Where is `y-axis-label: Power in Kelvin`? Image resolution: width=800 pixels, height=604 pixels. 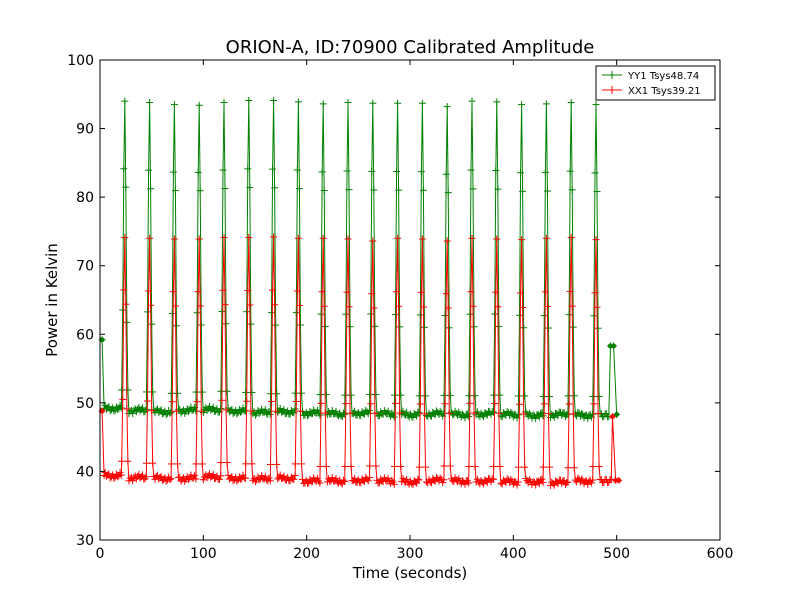 y-axis-label: Power in Kelvin is located at coordinates (52, 300).